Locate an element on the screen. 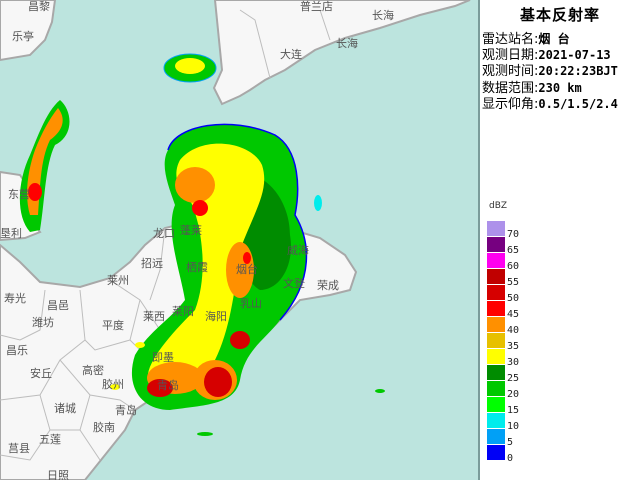 This screenshot has height=480, width=640. place-label: 莱西 is located at coordinates (154, 316).